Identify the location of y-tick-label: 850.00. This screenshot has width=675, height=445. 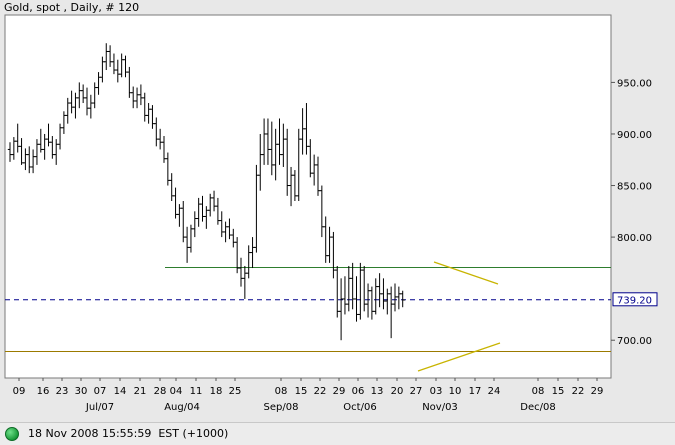
(634, 187).